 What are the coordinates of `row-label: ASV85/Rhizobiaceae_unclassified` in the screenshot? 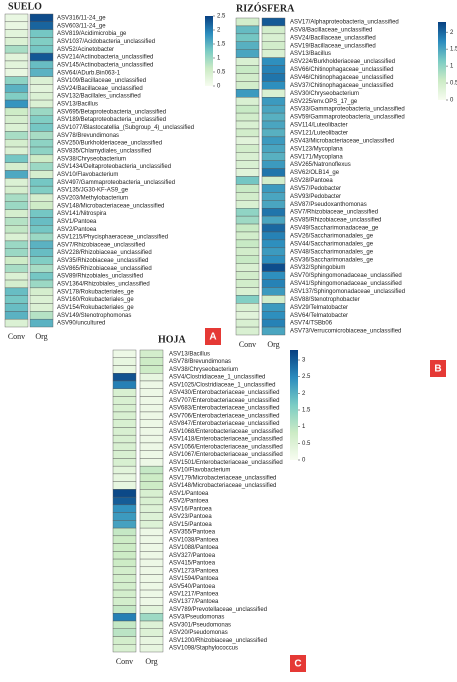 It's located at (335, 221).